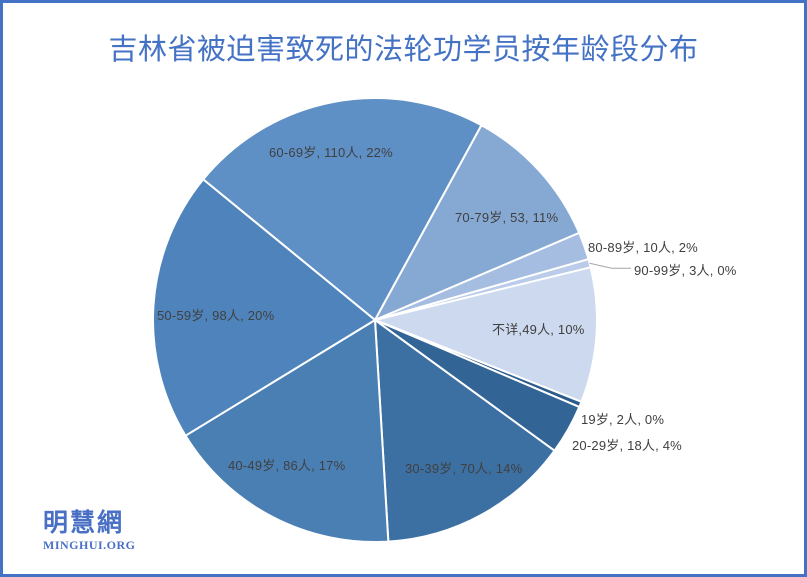 Image resolution: width=807 pixels, height=577 pixels. What do you see at coordinates (685, 270) in the screenshot?
I see `slice-label-90-99: 90-99岁, 3人, 0%` at bounding box center [685, 270].